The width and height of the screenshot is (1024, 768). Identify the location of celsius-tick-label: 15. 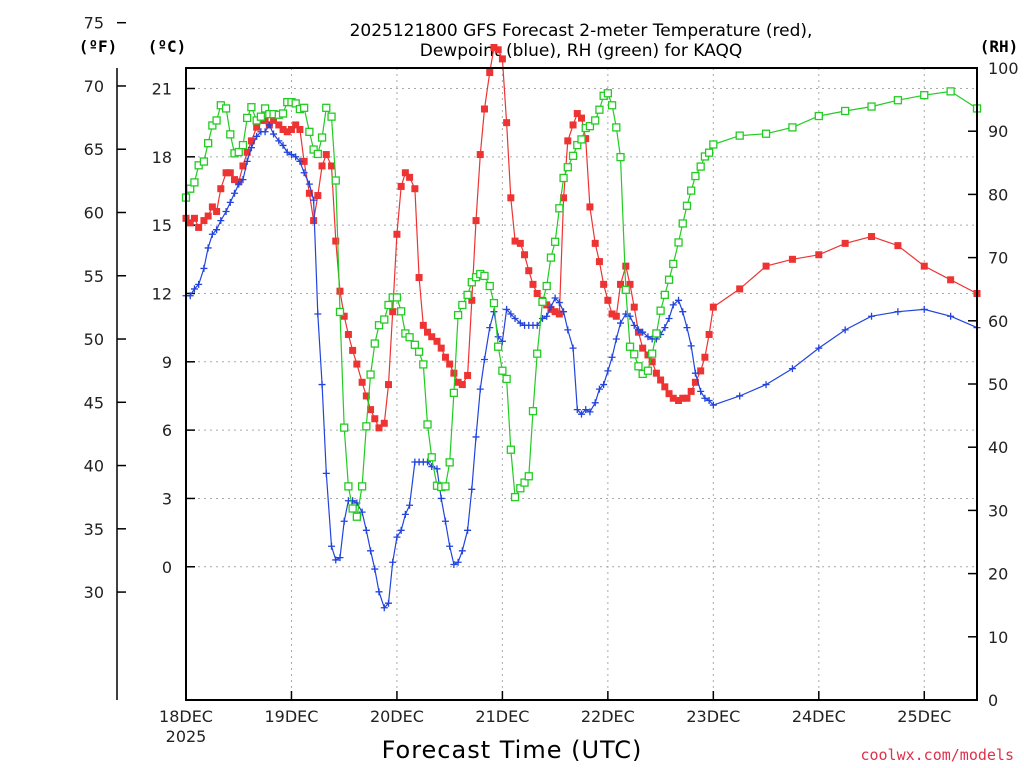
(162, 225).